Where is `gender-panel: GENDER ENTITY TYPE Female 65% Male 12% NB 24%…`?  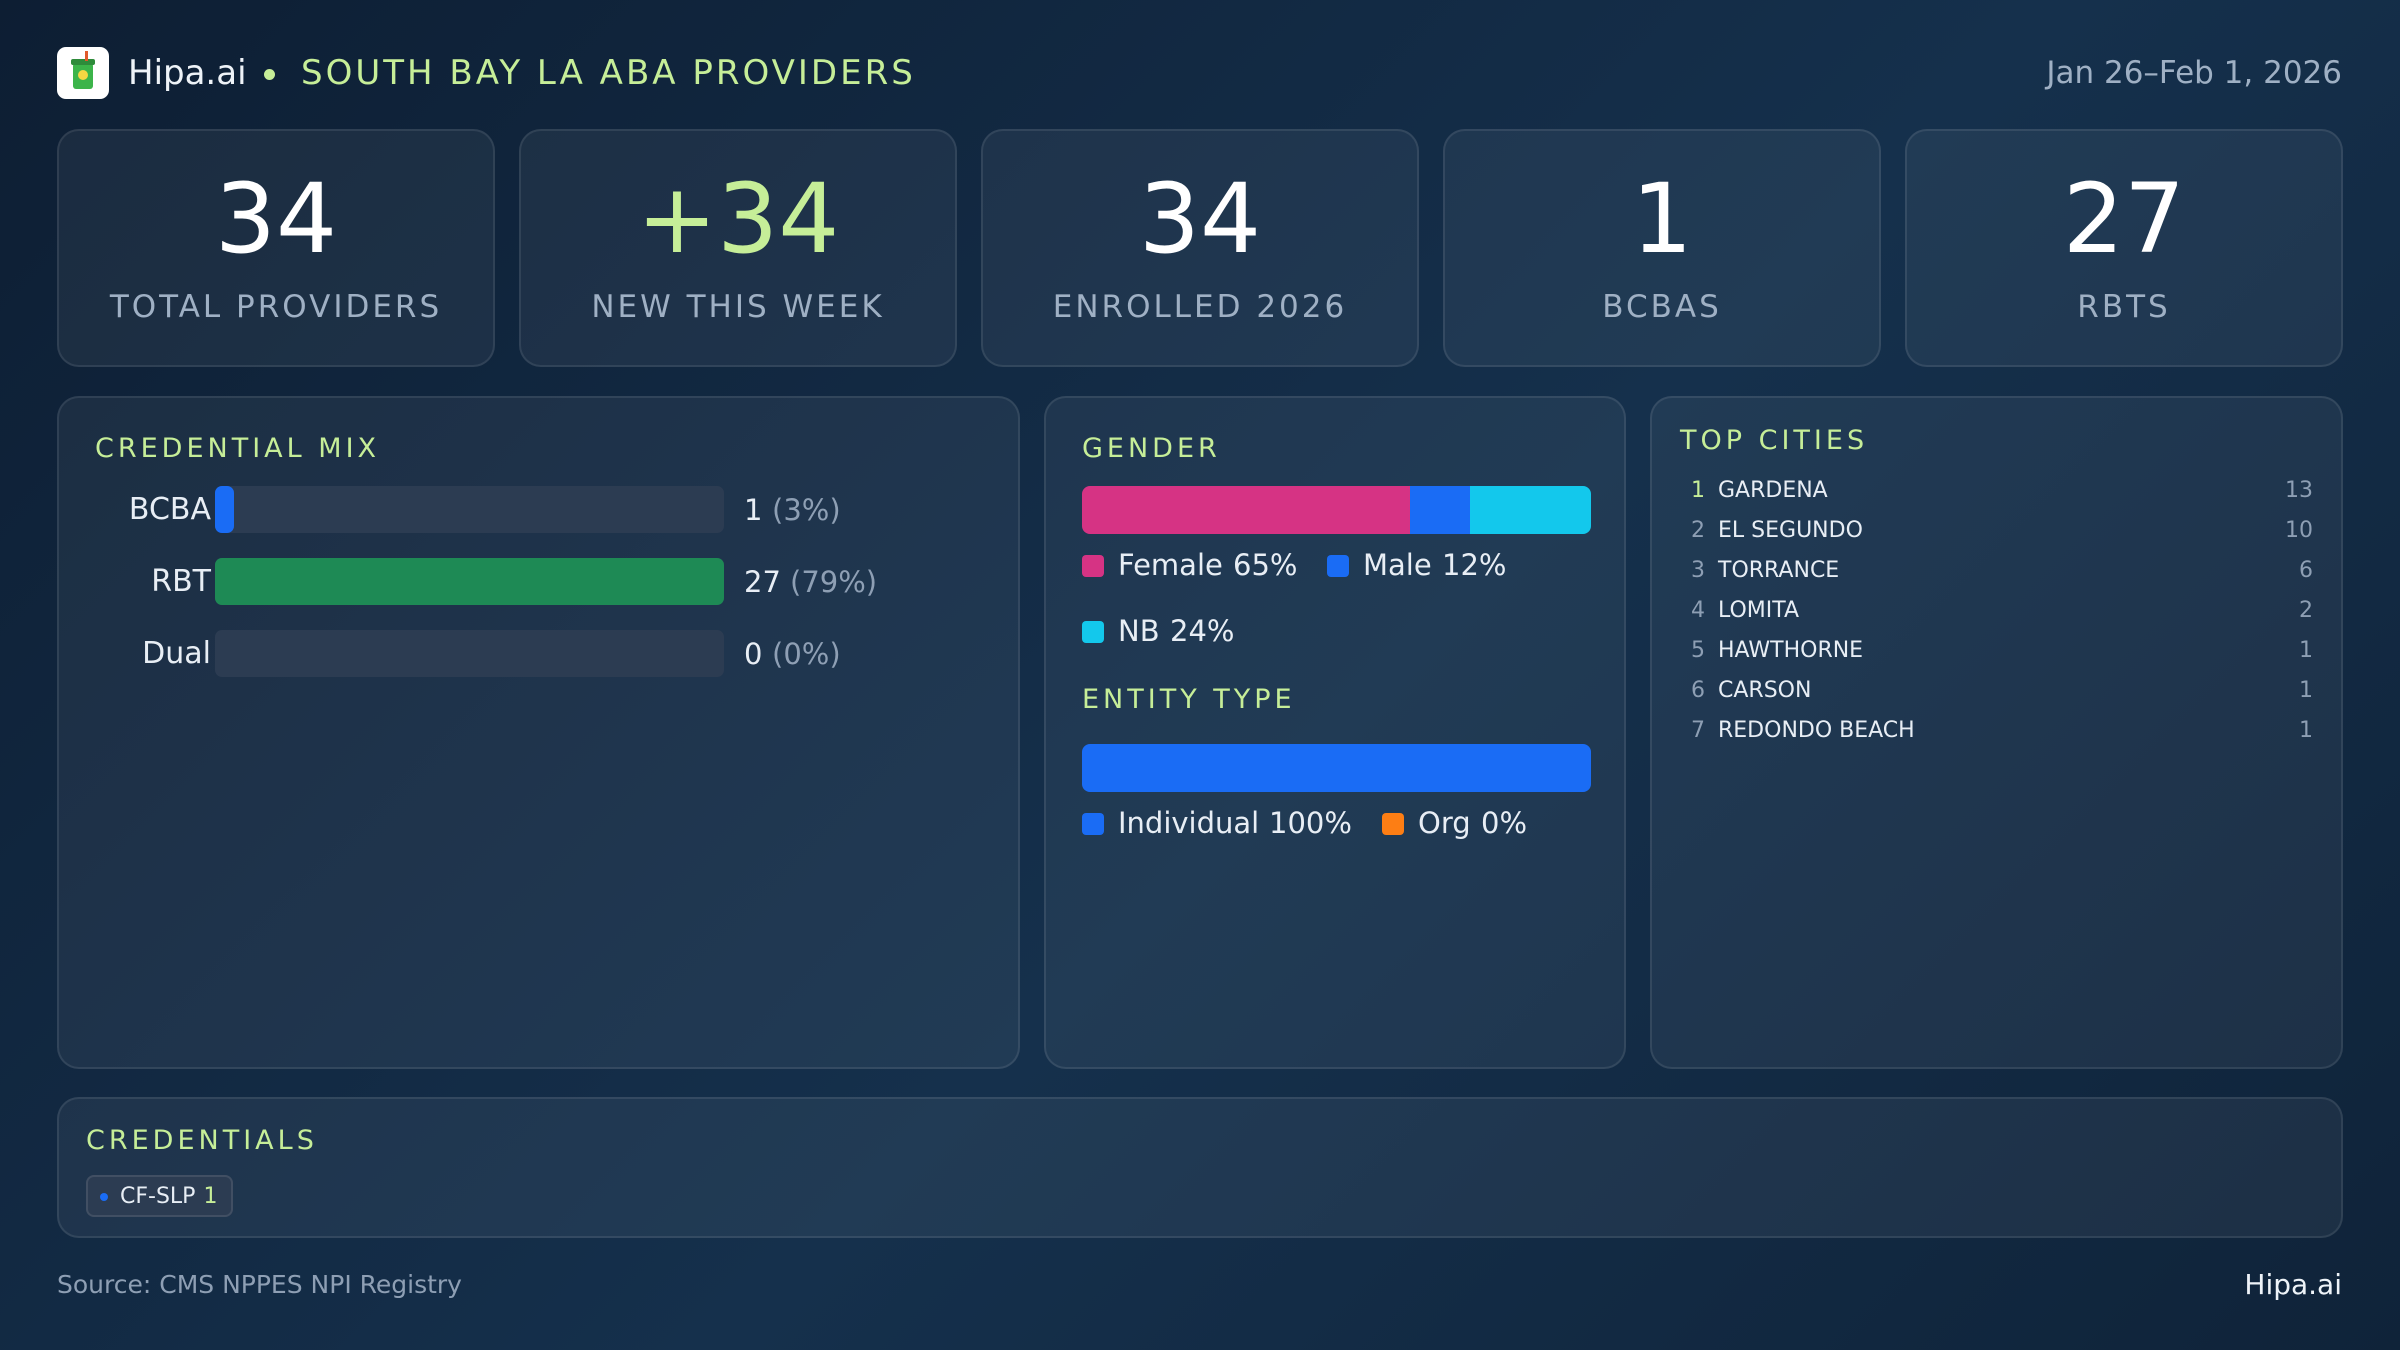
gender-panel: GENDER ENTITY TYPE Female 65% Male 12% NB 24%… is located at coordinates (1335, 732).